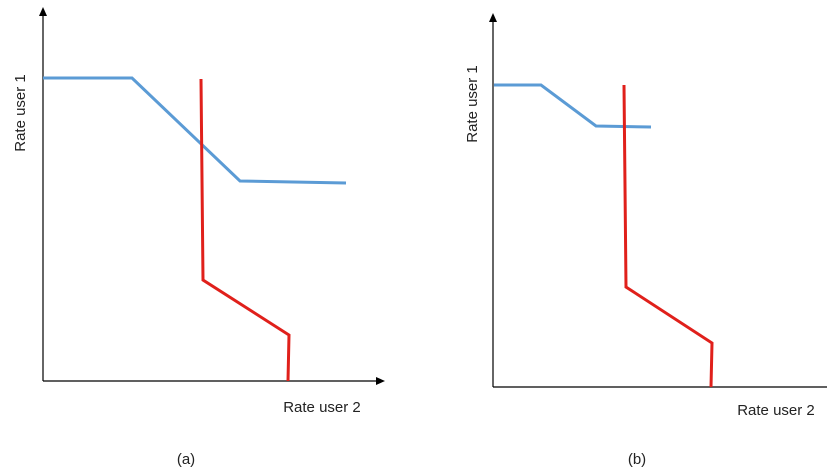 This screenshot has height=471, width=827. Describe the element at coordinates (493, 17) in the screenshot. I see `panel-b-y-axis-arrow` at that location.